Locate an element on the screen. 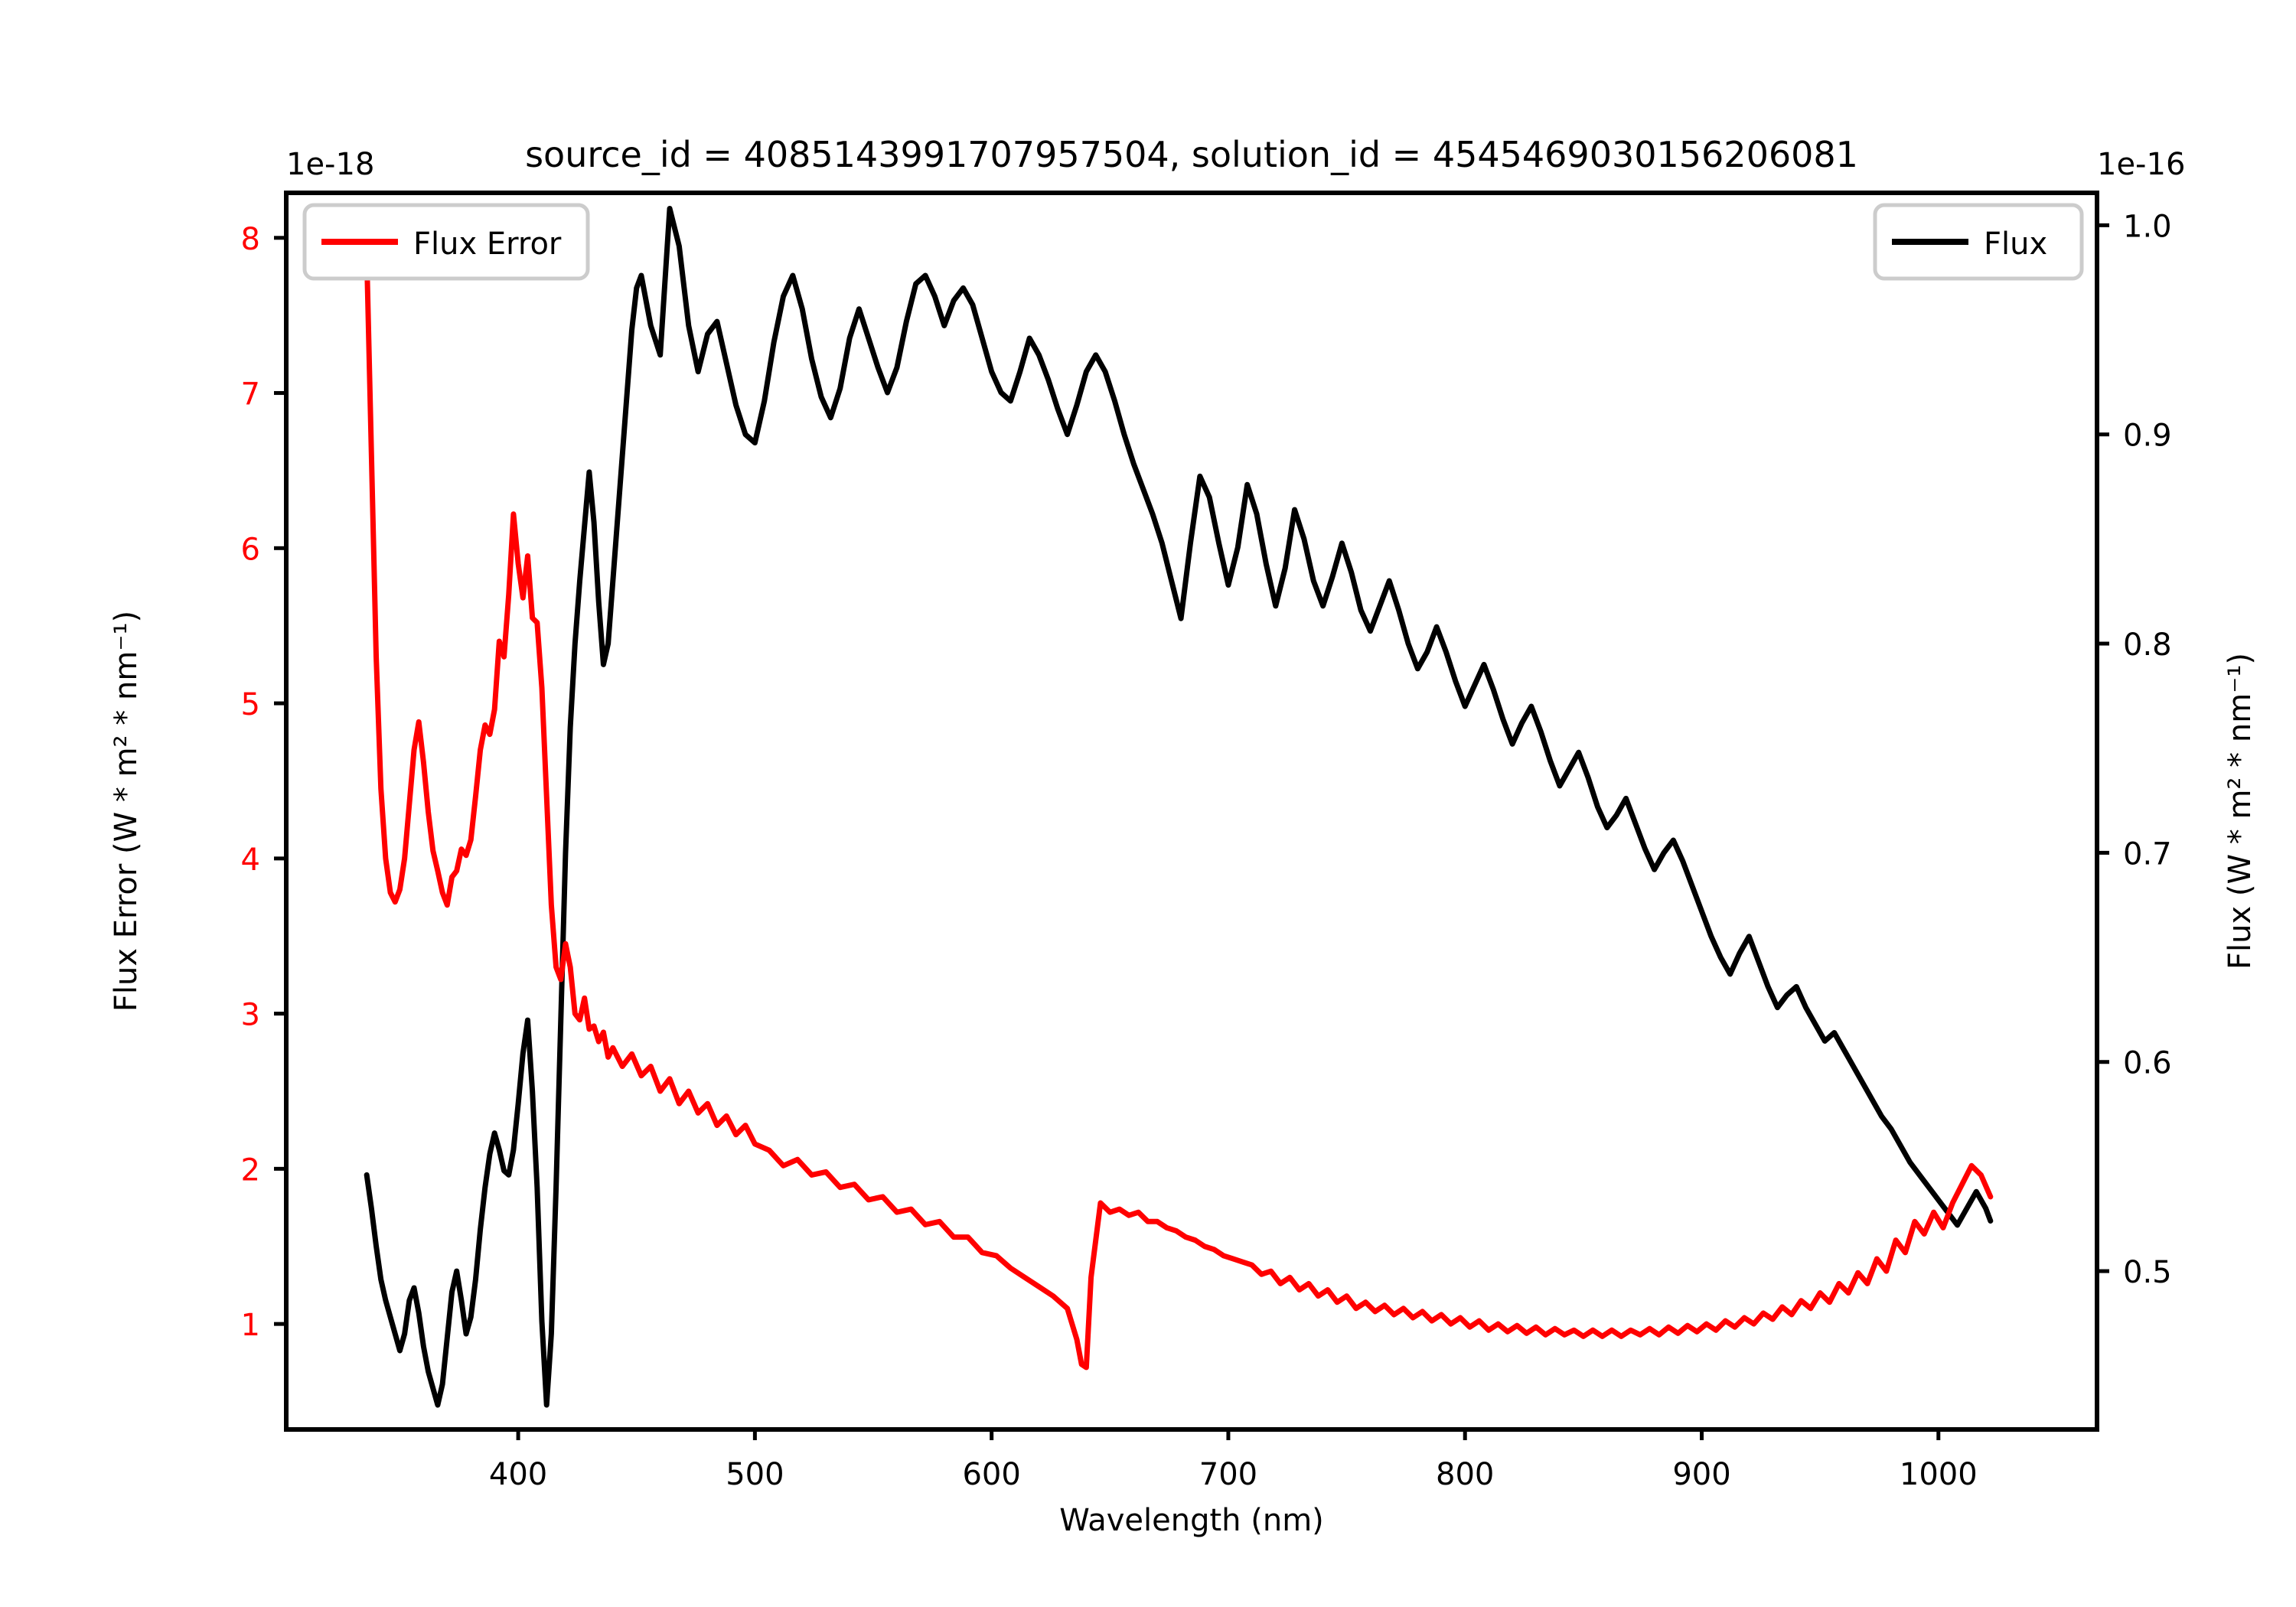 This screenshot has height=1607, width=2296. legend-flux-box is located at coordinates (1978, 242).